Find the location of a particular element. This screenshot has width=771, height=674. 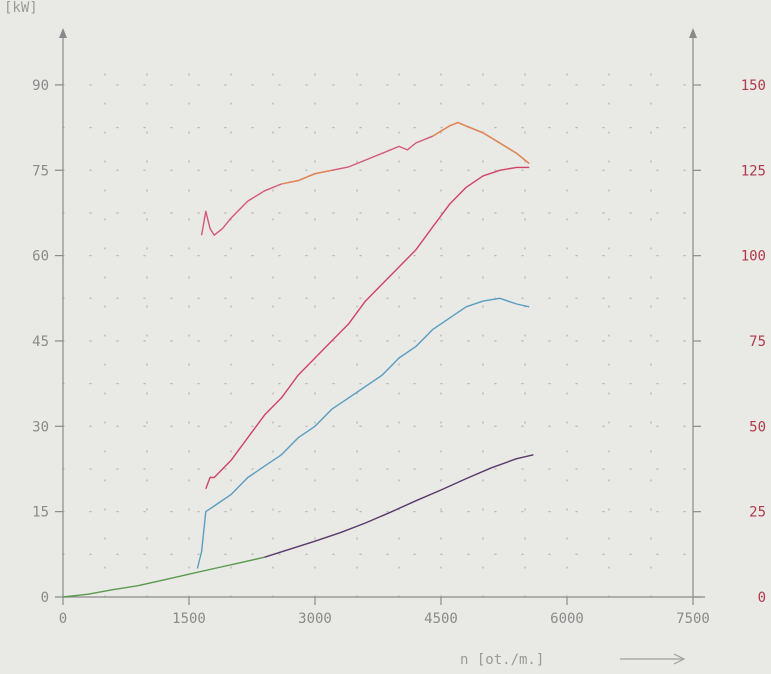

right-tick-label: 50 is located at coordinates (757, 427).